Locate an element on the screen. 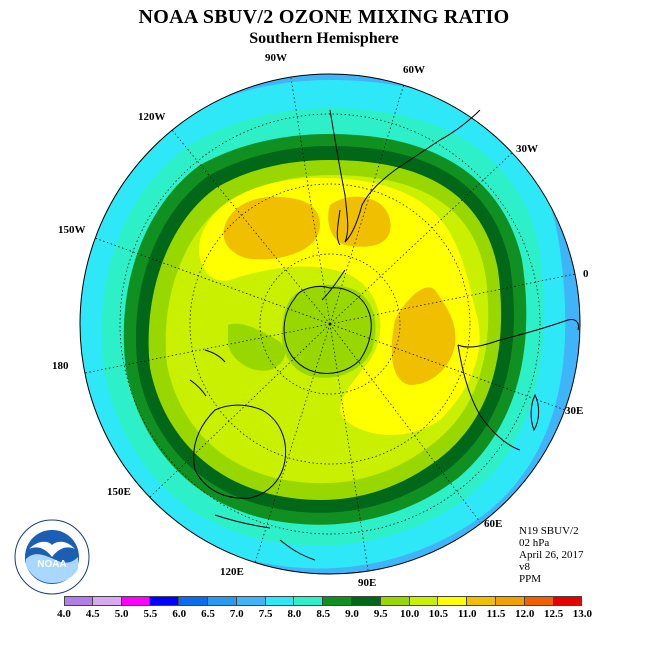  map-subtitle: Southern Hemisphere is located at coordinates (324, 38).